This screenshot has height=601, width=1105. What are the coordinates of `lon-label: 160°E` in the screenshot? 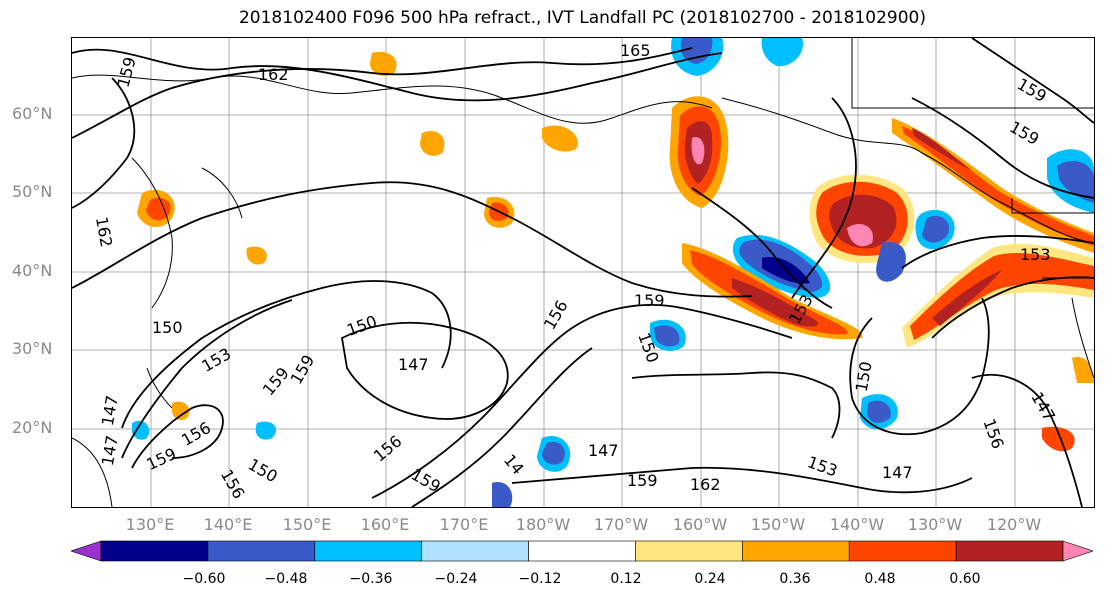 It's located at (385, 524).